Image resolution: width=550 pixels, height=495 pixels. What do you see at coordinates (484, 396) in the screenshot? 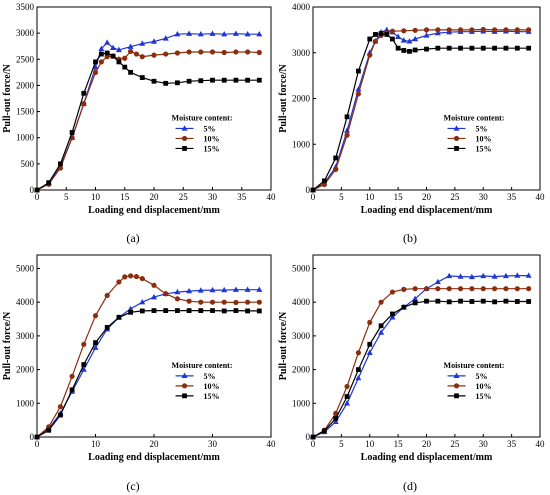
I see `legend-entry: 15%` at bounding box center [484, 396].